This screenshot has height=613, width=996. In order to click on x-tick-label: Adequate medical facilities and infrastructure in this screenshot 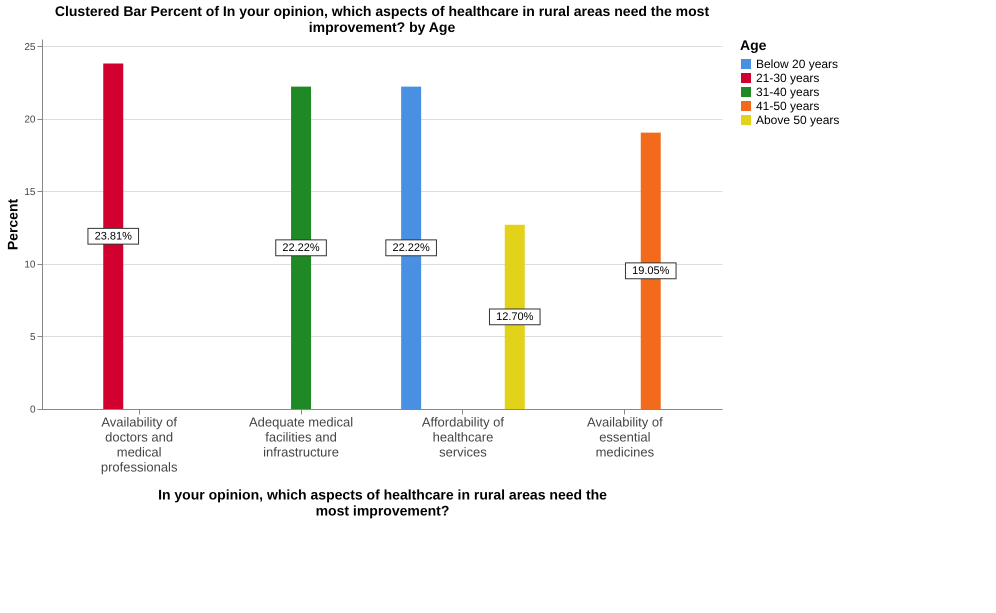, I will do `click(301, 437)`.